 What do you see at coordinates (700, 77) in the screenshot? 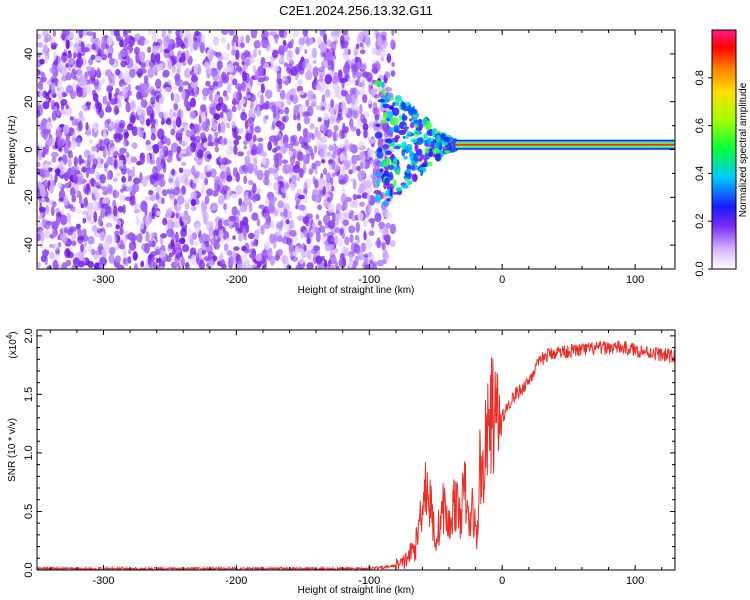
I see `colorbar-tick-label: 0.8` at bounding box center [700, 77].